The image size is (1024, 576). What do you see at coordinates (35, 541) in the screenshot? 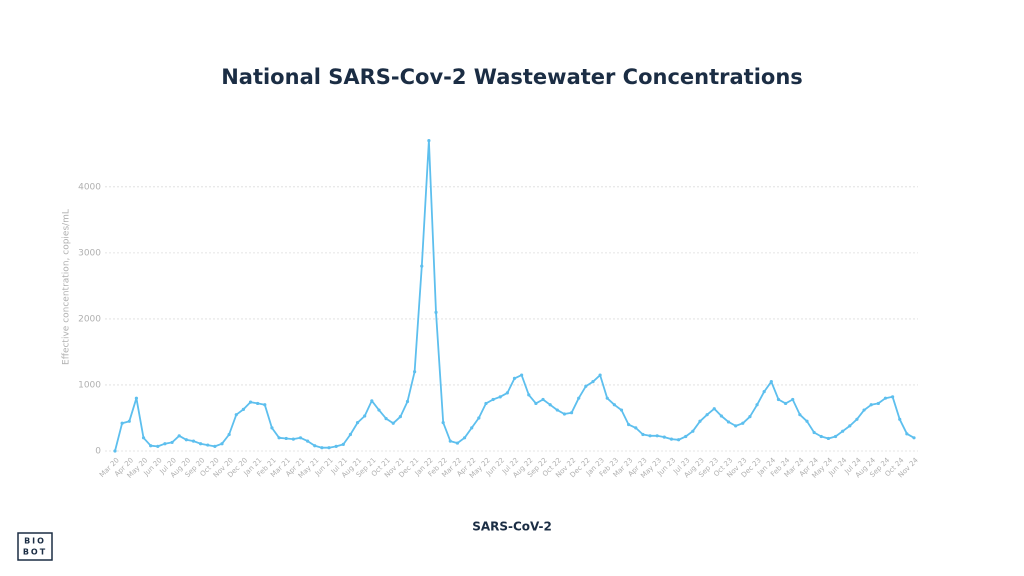
I see `logo-text: BIO` at bounding box center [35, 541].